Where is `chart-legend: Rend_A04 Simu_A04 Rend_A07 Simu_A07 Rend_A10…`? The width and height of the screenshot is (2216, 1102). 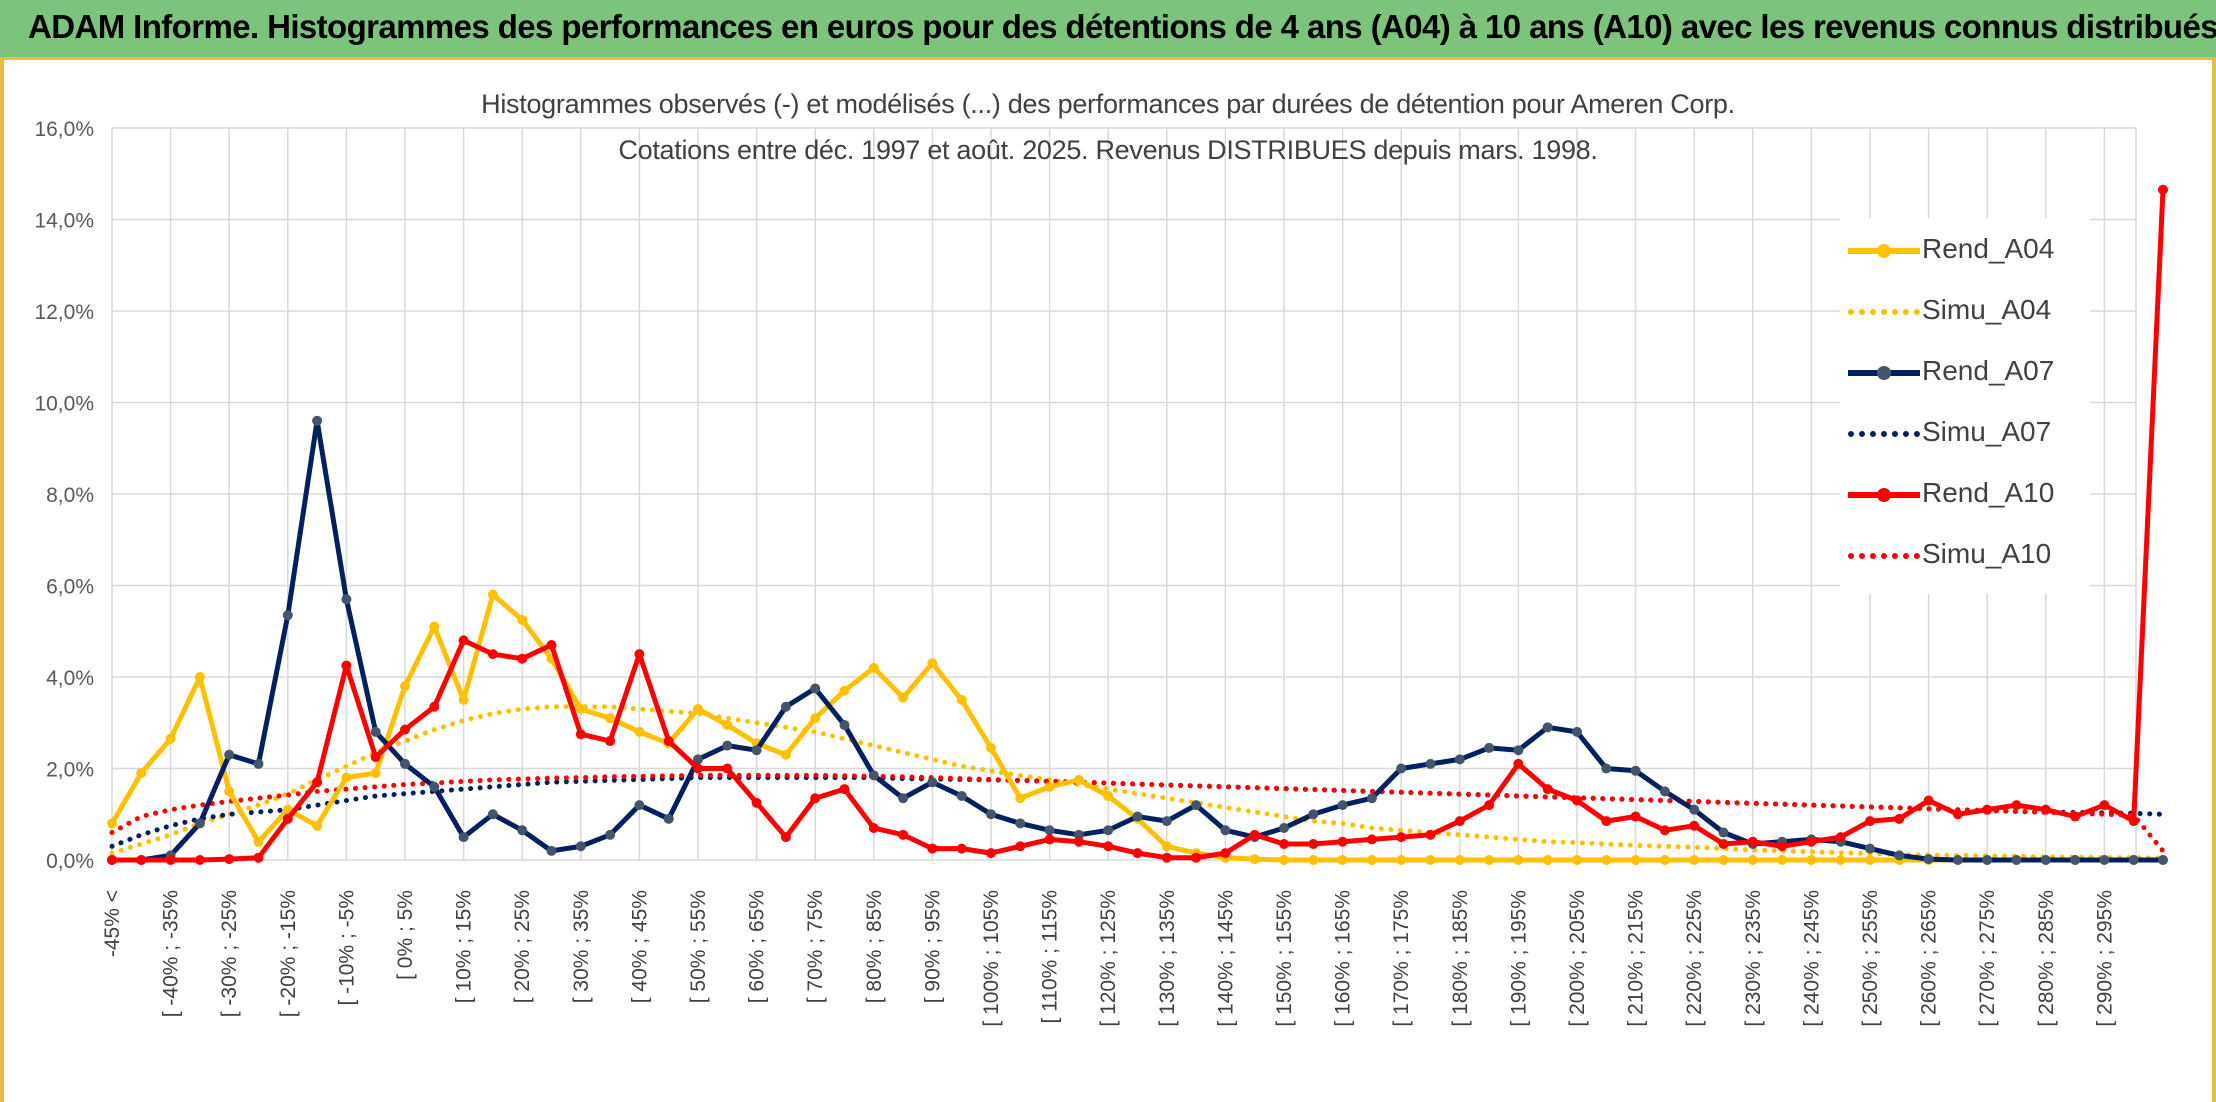
chart-legend: Rend_A04 Simu_A04 Rend_A07 Simu_A07 Rend_A10… is located at coordinates (1965, 406).